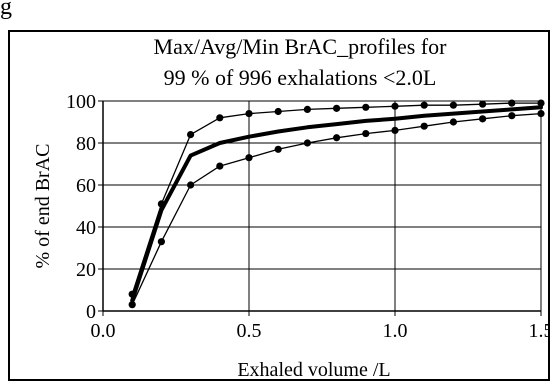  I want to click on chart-title-line-1: Max/Avg/Min BrAC_profiles for, so click(300, 46).